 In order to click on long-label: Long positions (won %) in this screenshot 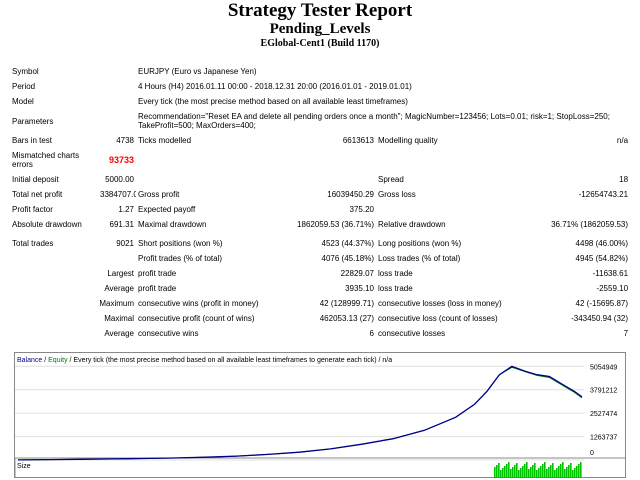, I will do `click(420, 243)`.